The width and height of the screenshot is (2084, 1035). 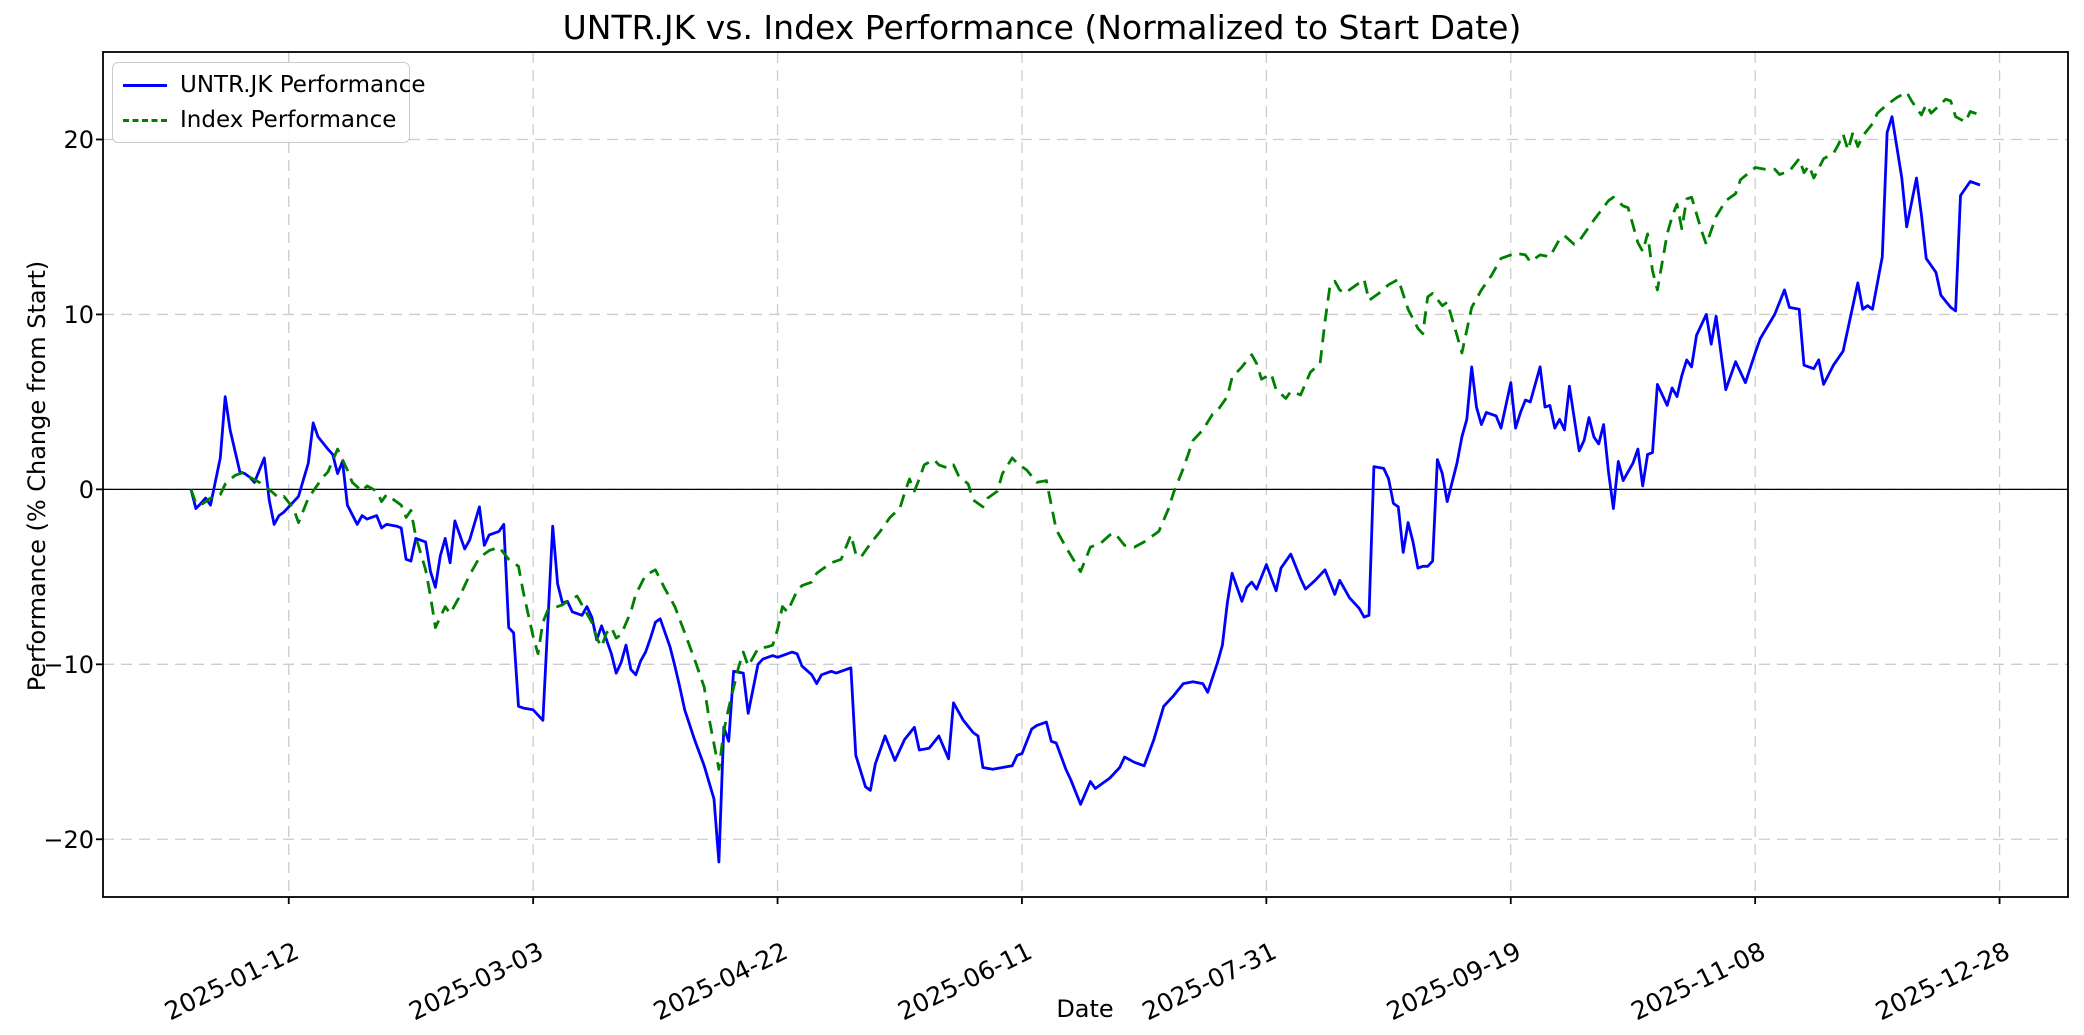 I want to click on legend-item-untr: UNTR.JK Performance, so click(x=274, y=85).